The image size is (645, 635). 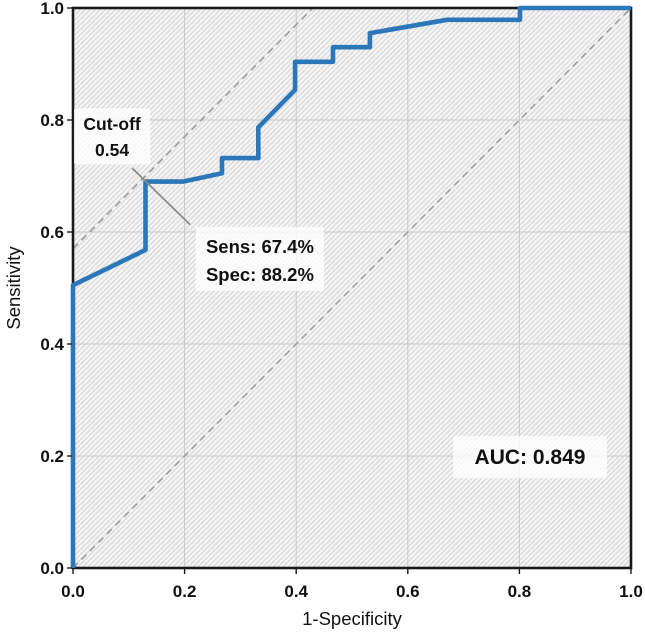 What do you see at coordinates (13, 288) in the screenshot?
I see `y-axis-label: Sensitivity` at bounding box center [13, 288].